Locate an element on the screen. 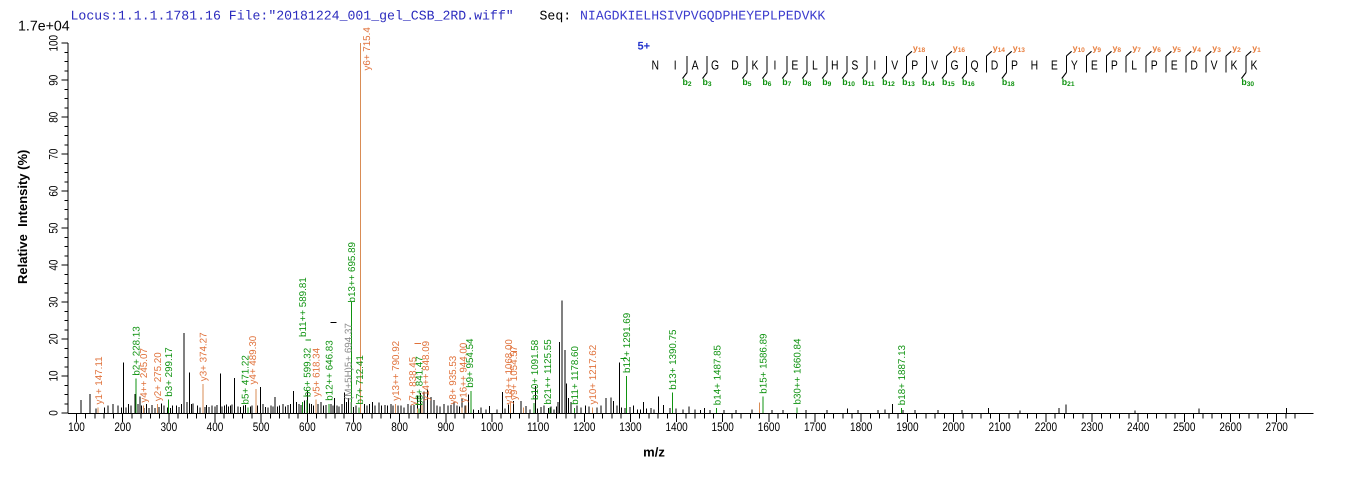 The image size is (1362, 478). svg-text: V is located at coordinates (934, 65).